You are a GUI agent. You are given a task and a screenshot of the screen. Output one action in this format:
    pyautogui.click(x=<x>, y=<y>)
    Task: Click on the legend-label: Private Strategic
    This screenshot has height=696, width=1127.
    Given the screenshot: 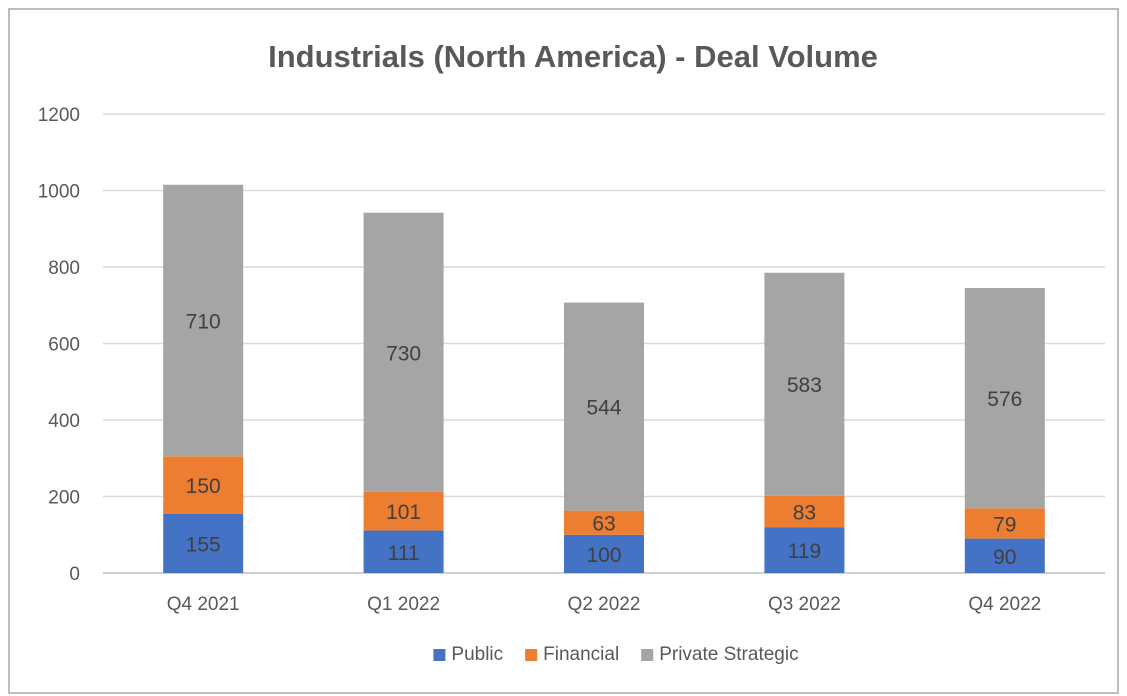 What is the action you would take?
    pyautogui.click(x=728, y=654)
    